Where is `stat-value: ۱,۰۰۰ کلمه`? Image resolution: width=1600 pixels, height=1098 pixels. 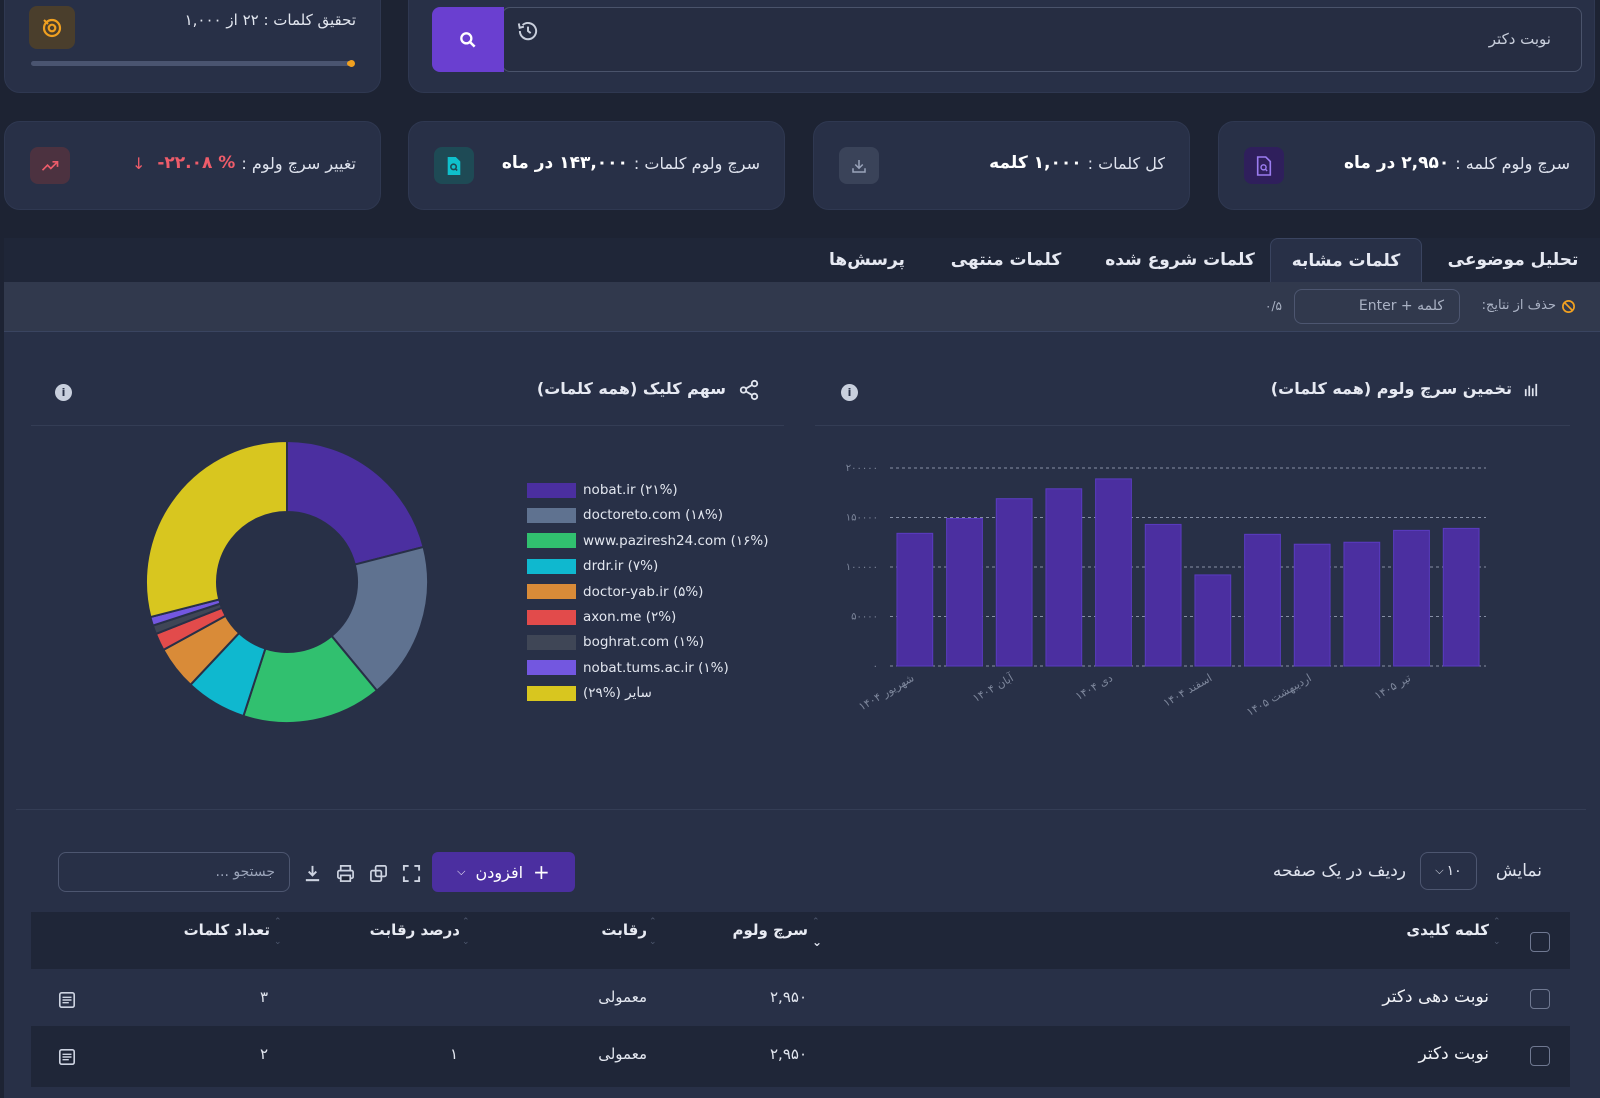
stat-value: ۱,۰۰۰ کلمه is located at coordinates (1035, 163).